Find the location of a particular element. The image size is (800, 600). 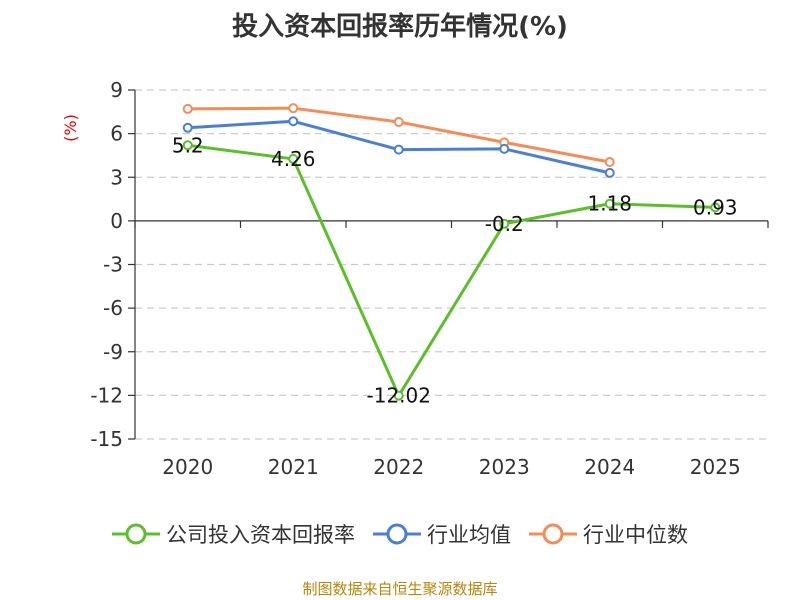

y-tick-label: -6 is located at coordinates (113, 308).